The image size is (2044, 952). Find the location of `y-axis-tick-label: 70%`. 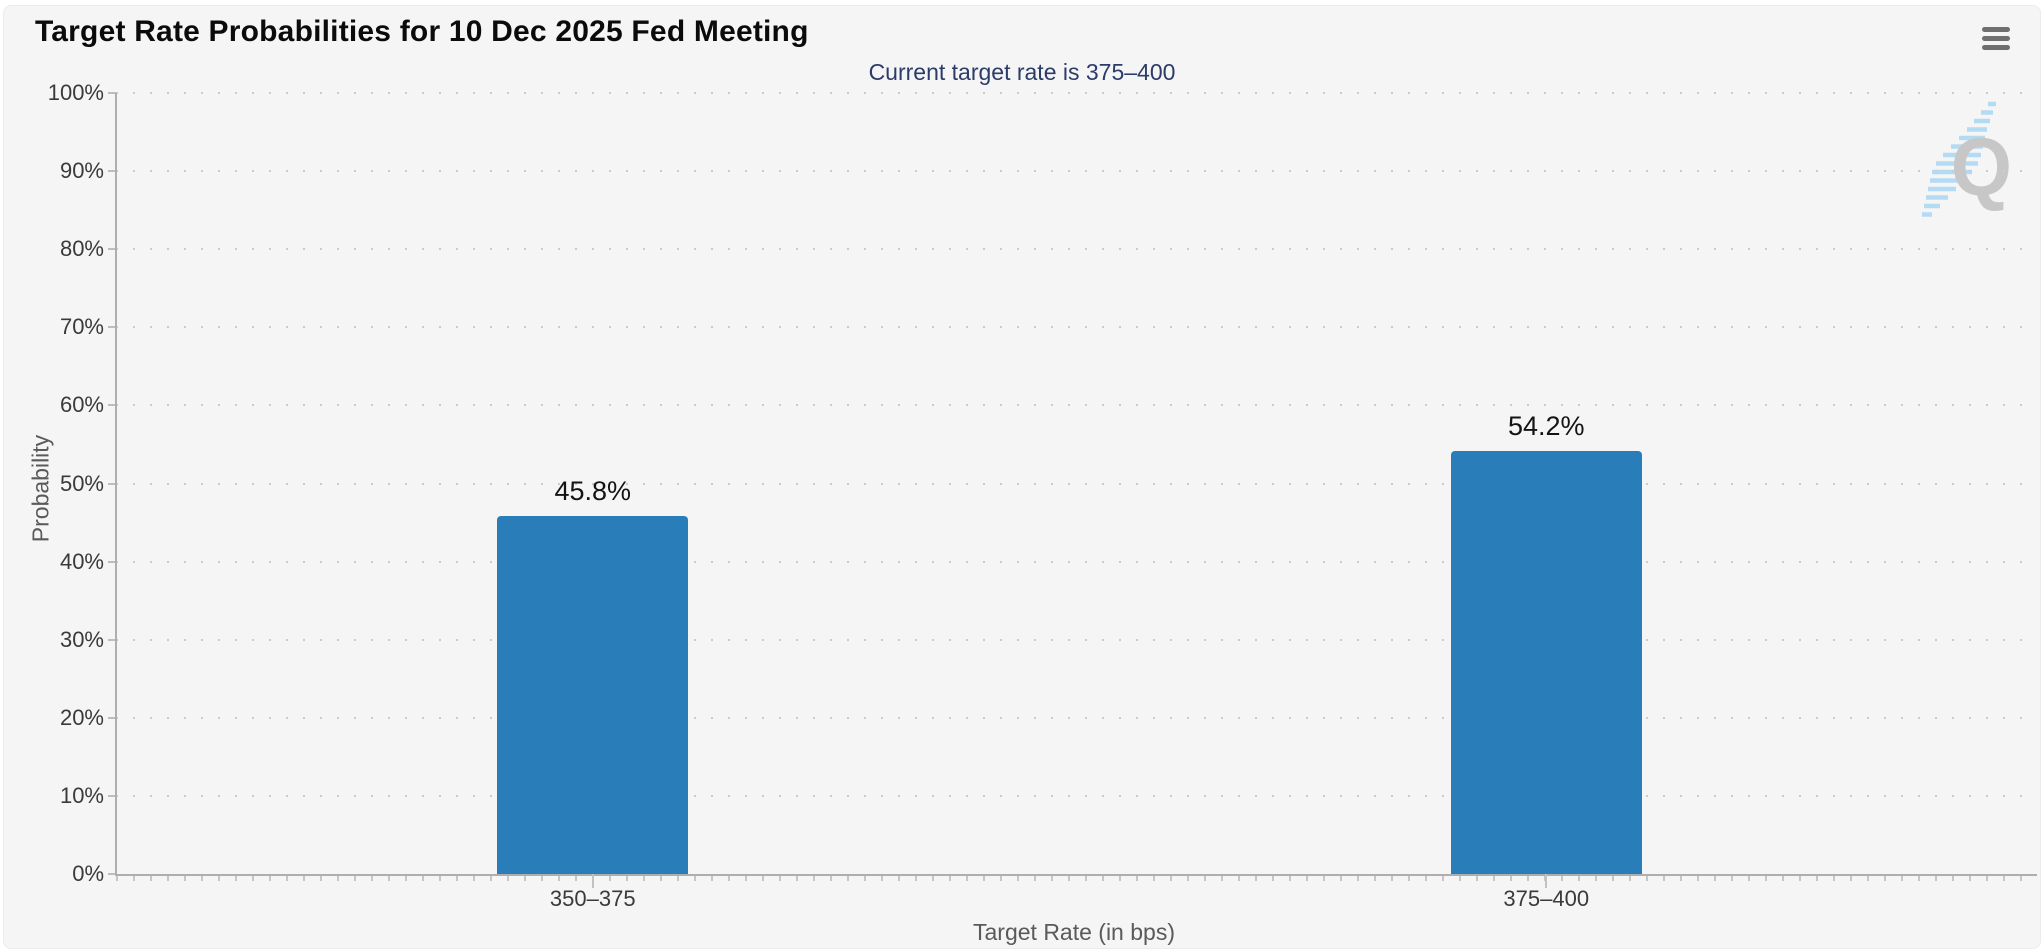

y-axis-tick-label: 70% is located at coordinates (81, 327).